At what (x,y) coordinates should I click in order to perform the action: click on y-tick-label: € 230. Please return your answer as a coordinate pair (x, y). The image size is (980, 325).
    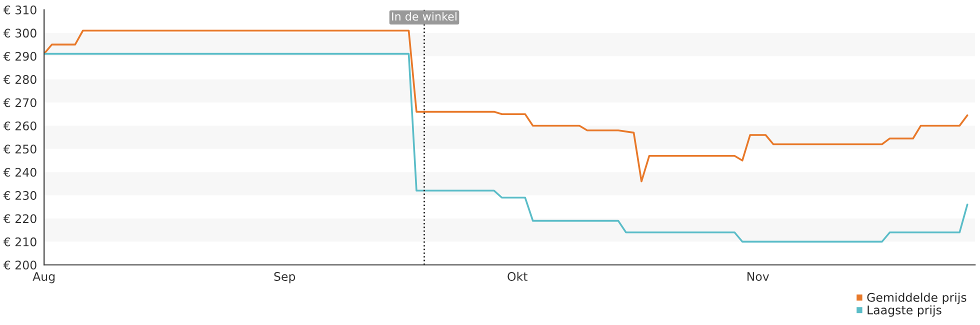
    Looking at the image, I should click on (19, 195).